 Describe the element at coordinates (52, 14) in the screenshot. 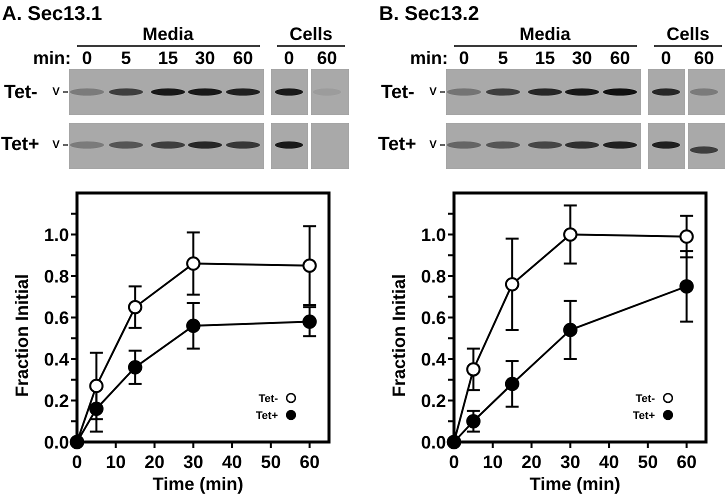

I see `chart-title: A. Sec13.1` at that location.